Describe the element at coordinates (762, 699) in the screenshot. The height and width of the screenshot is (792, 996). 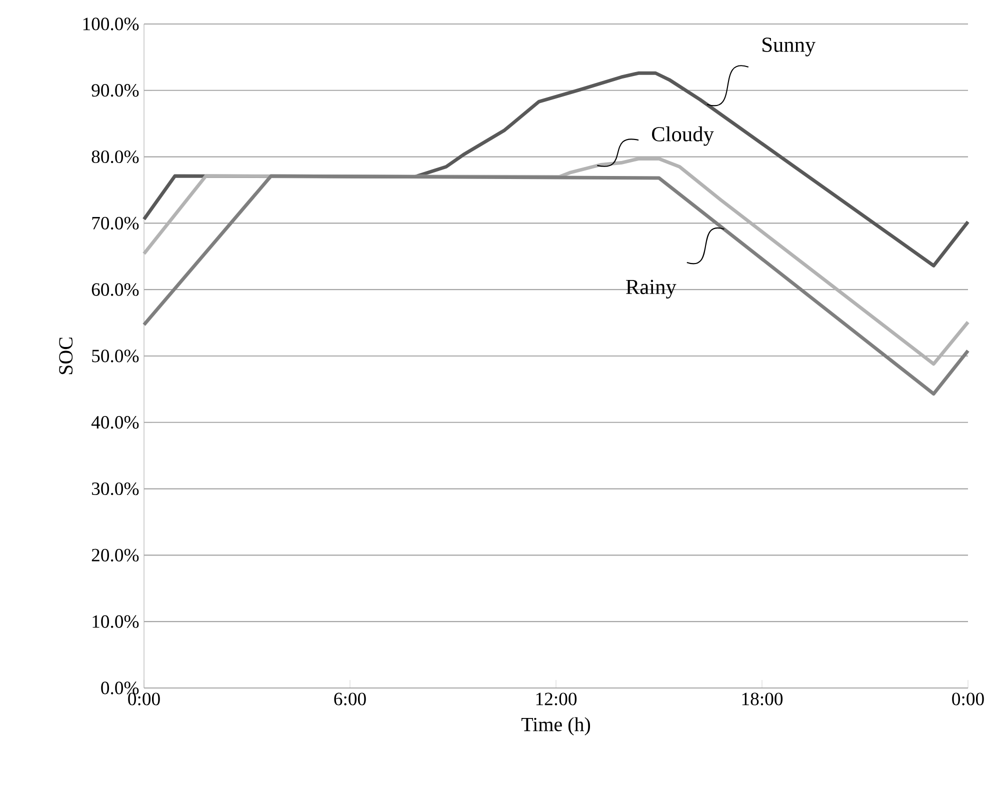
I see `x-tick-label: 18:00` at that location.